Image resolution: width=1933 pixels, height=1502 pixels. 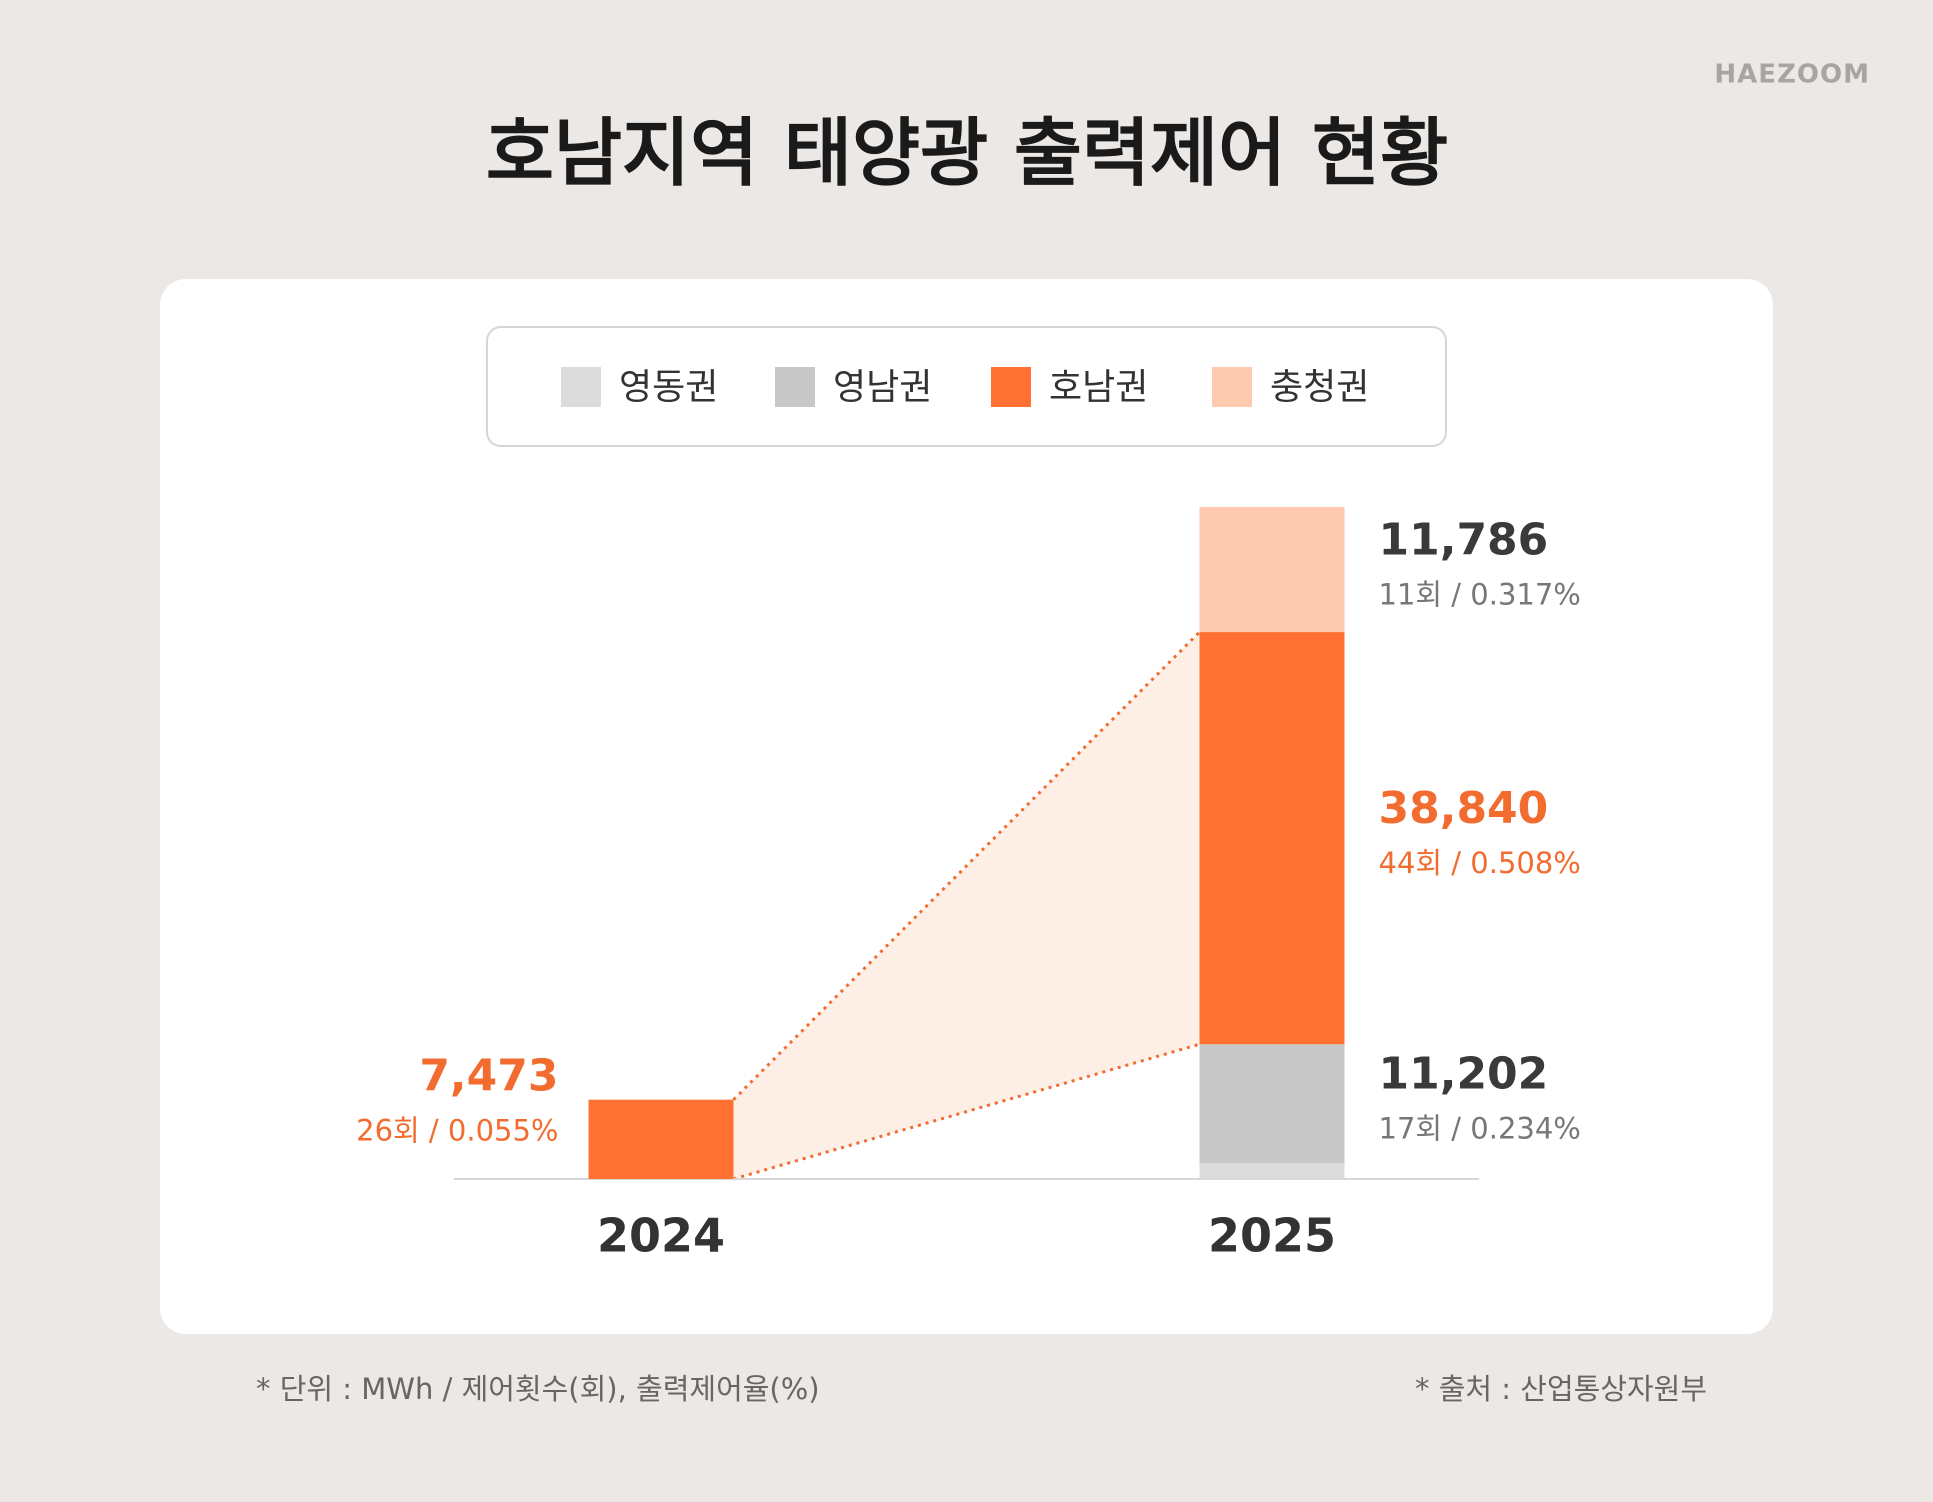 What do you see at coordinates (1480, 595) in the screenshot?
I see `detail-label: 11회 / 0.317%` at bounding box center [1480, 595].